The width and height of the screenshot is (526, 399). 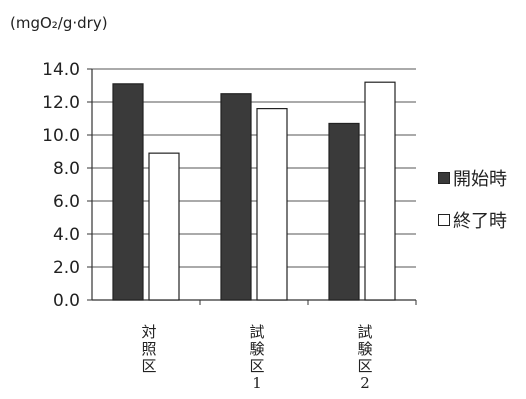 What do you see at coordinates (59, 23) in the screenshot?
I see `y-axis-unit-label: (mgO₂/g·dry)` at bounding box center [59, 23].